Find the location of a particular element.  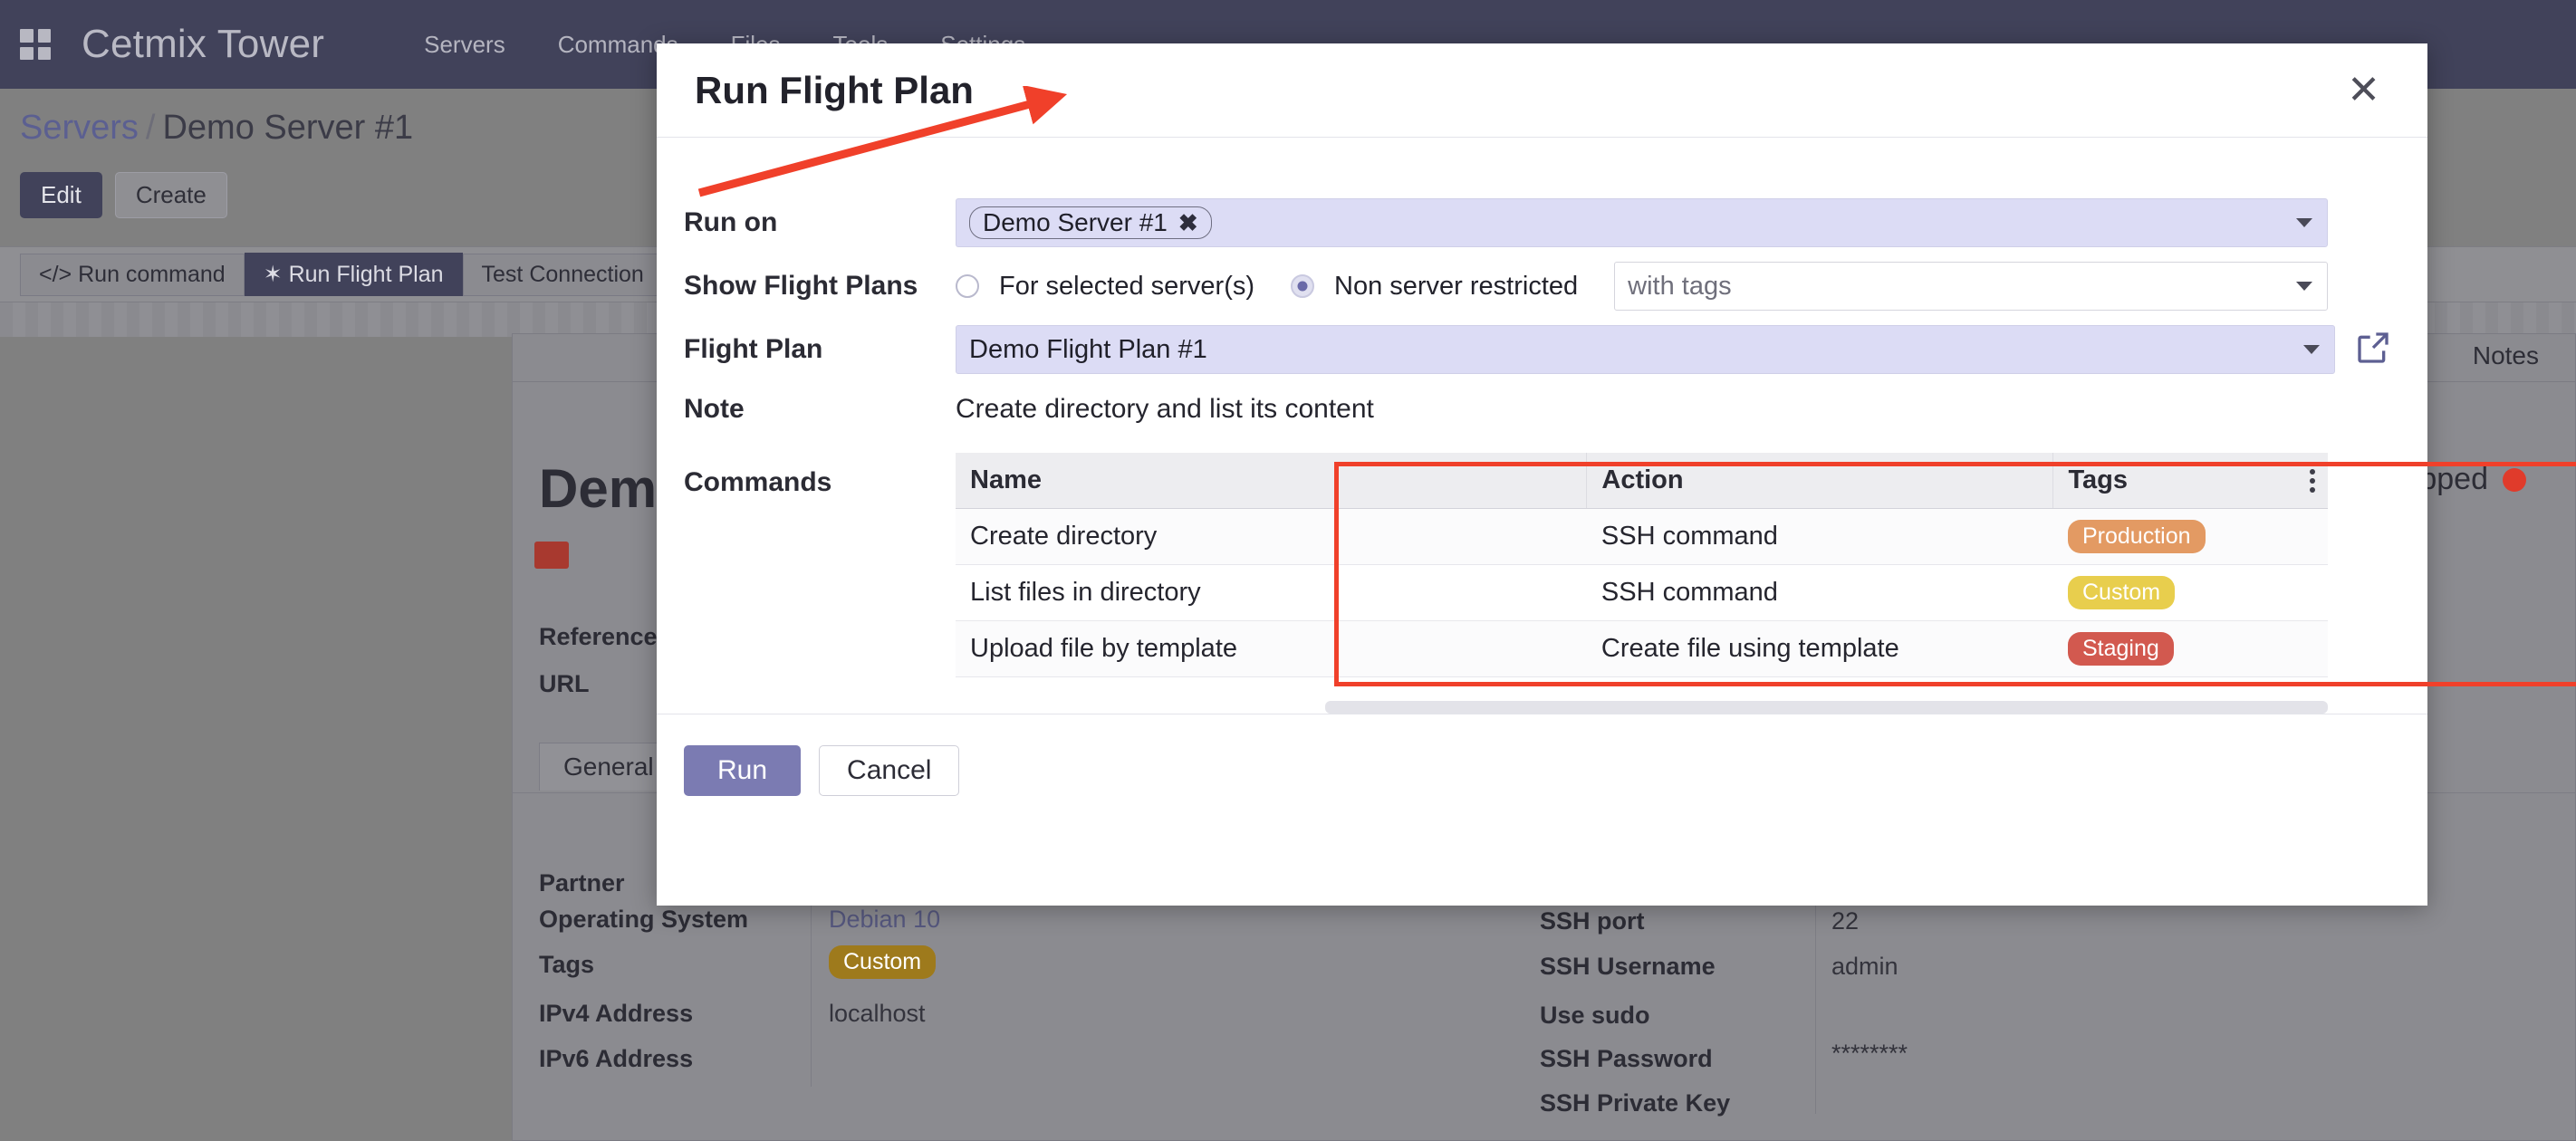

radio-label-non-server-restricted: Non server restricted is located at coordinates (1456, 286).